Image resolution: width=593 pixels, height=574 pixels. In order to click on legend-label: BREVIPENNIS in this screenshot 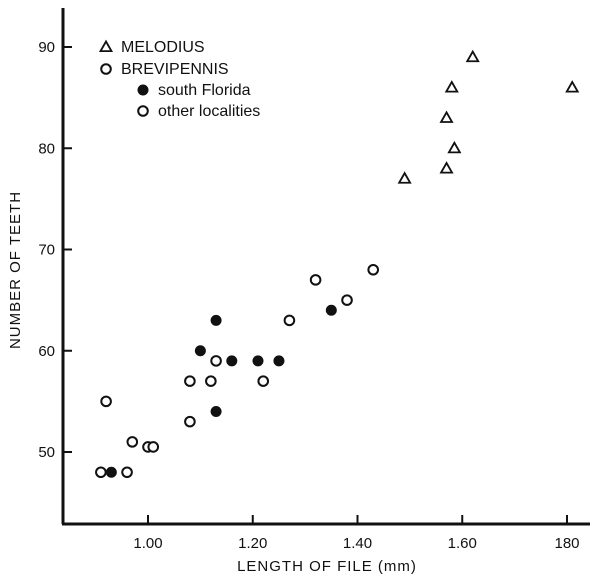, I will do `click(175, 69)`.